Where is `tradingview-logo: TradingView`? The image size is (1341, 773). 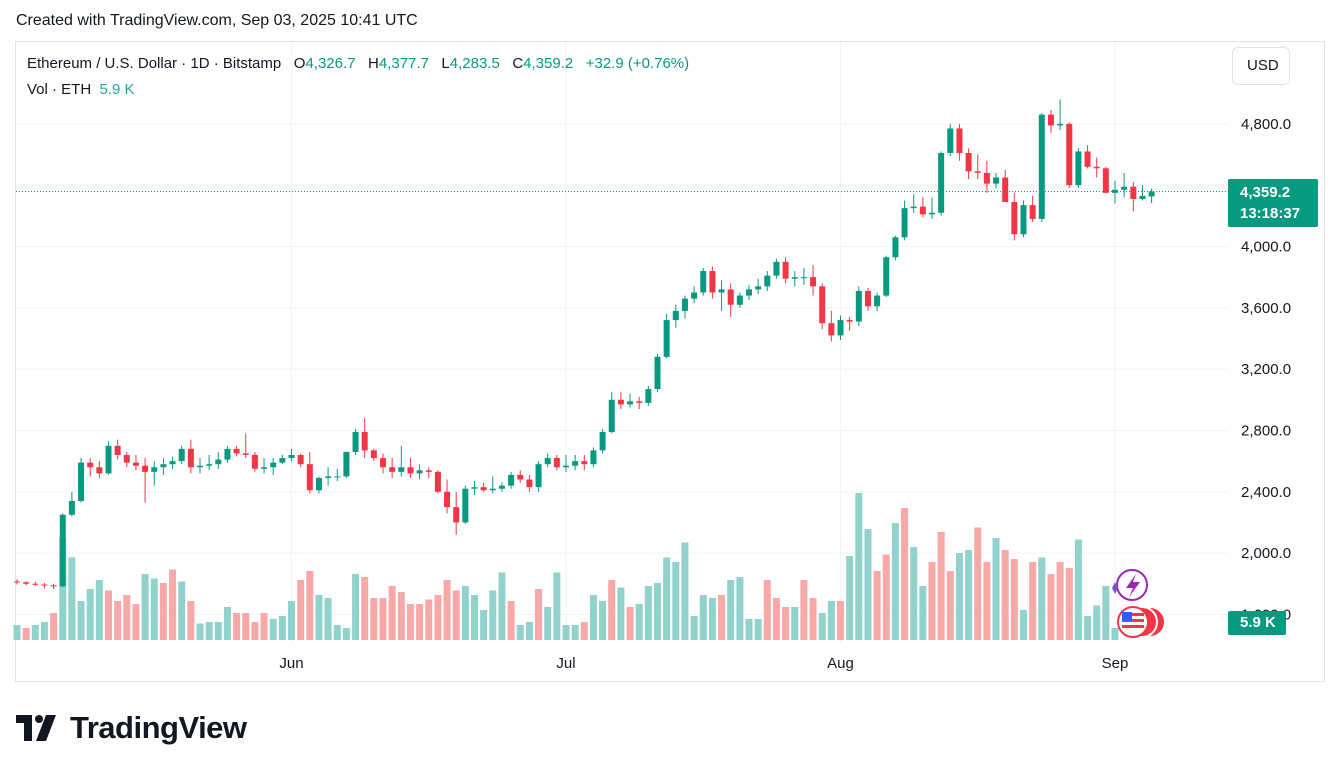
tradingview-logo: TradingView is located at coordinates (131, 728).